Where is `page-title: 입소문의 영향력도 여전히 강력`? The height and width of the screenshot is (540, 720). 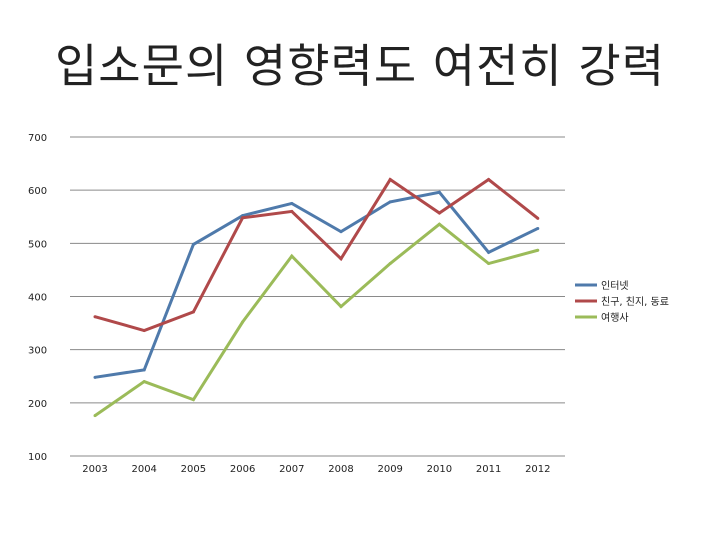 page-title: 입소문의 영향력도 여전히 강력 is located at coordinates (360, 66).